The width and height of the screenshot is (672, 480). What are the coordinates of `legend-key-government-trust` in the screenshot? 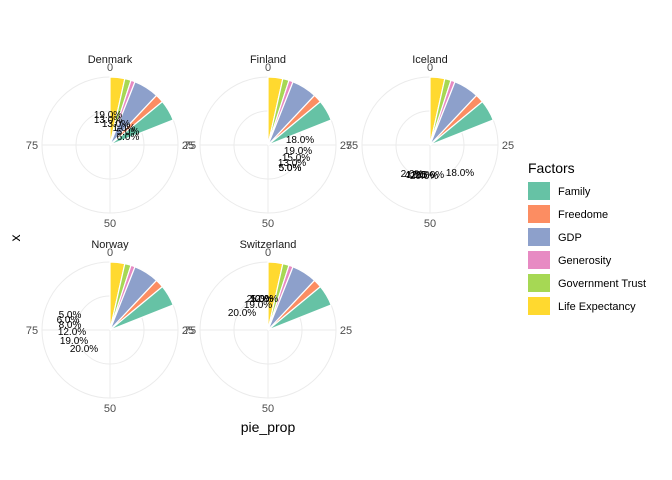 It's located at (539, 283).